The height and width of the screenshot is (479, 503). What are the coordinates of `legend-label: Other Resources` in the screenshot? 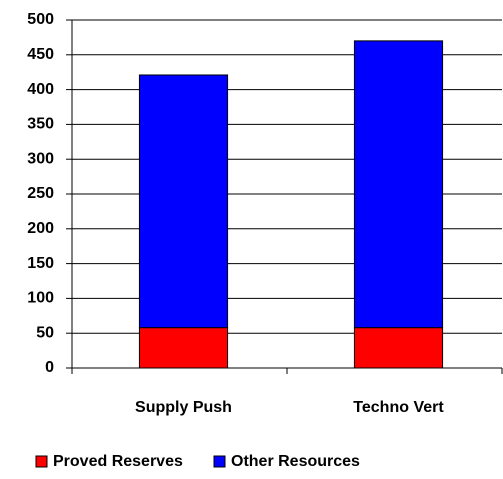 It's located at (295, 461).